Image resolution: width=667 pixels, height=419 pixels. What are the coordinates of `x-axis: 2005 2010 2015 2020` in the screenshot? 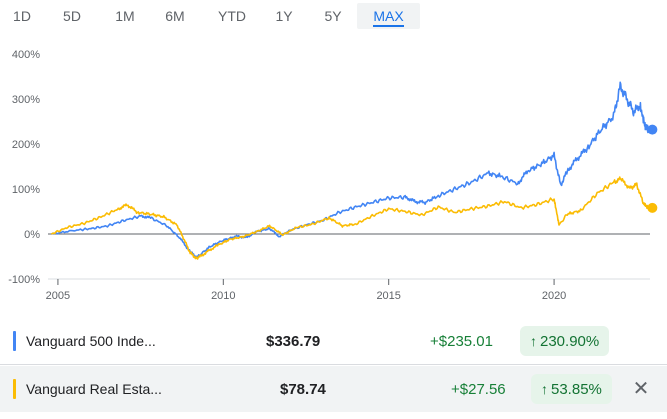 It's located at (348, 290).